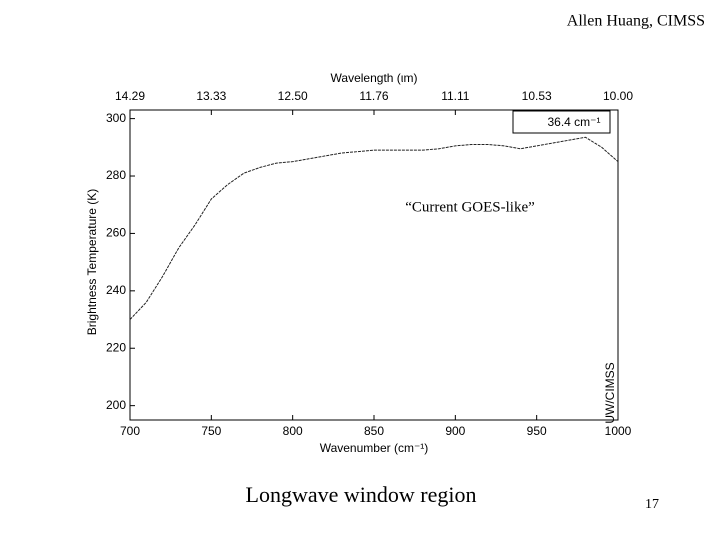  Describe the element at coordinates (130, 96) in the screenshot. I see `x2-tick-label: 14.29` at that location.